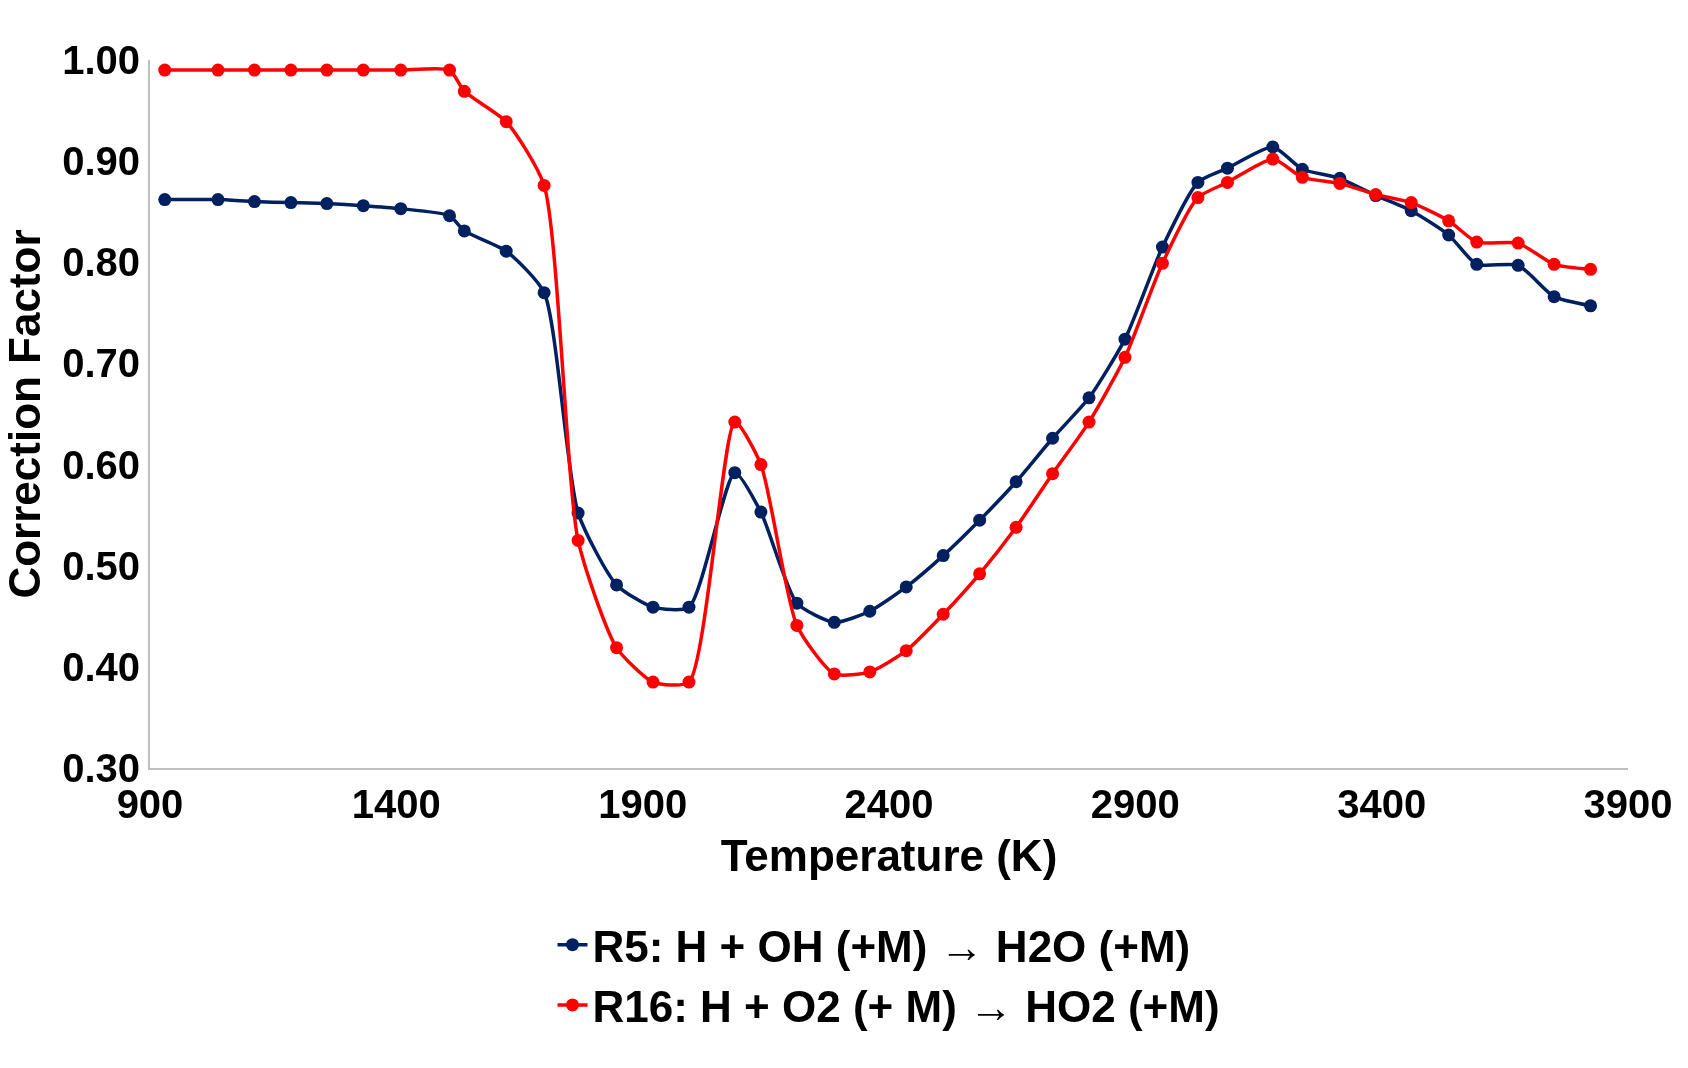 The width and height of the screenshot is (1688, 1068). I want to click on x-tick-label: 1400, so click(396, 804).